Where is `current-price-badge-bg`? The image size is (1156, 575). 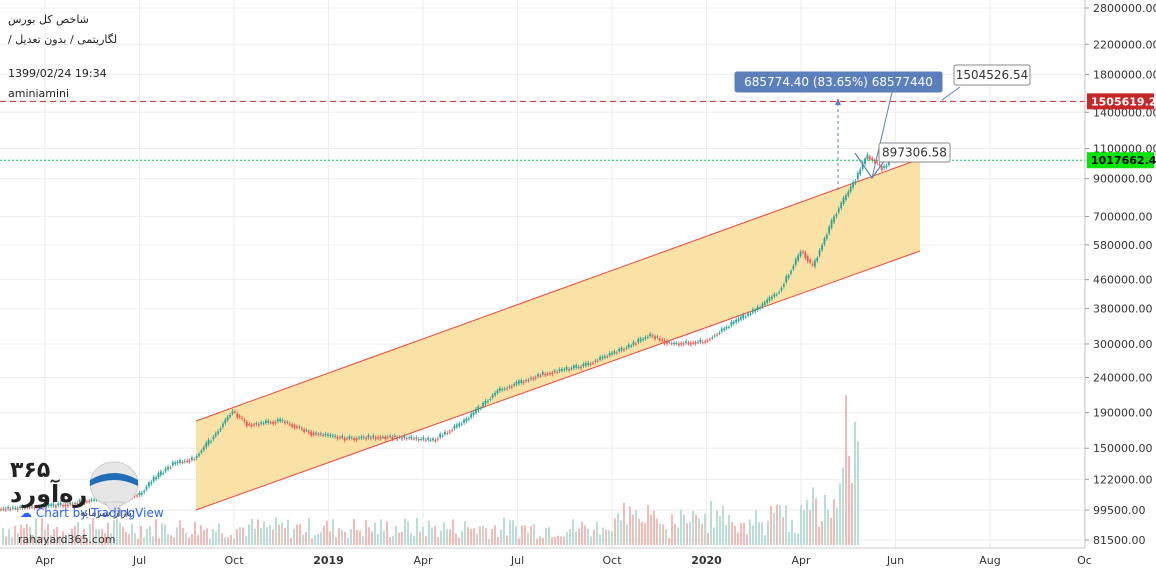
current-price-badge-bg is located at coordinates (1120, 160).